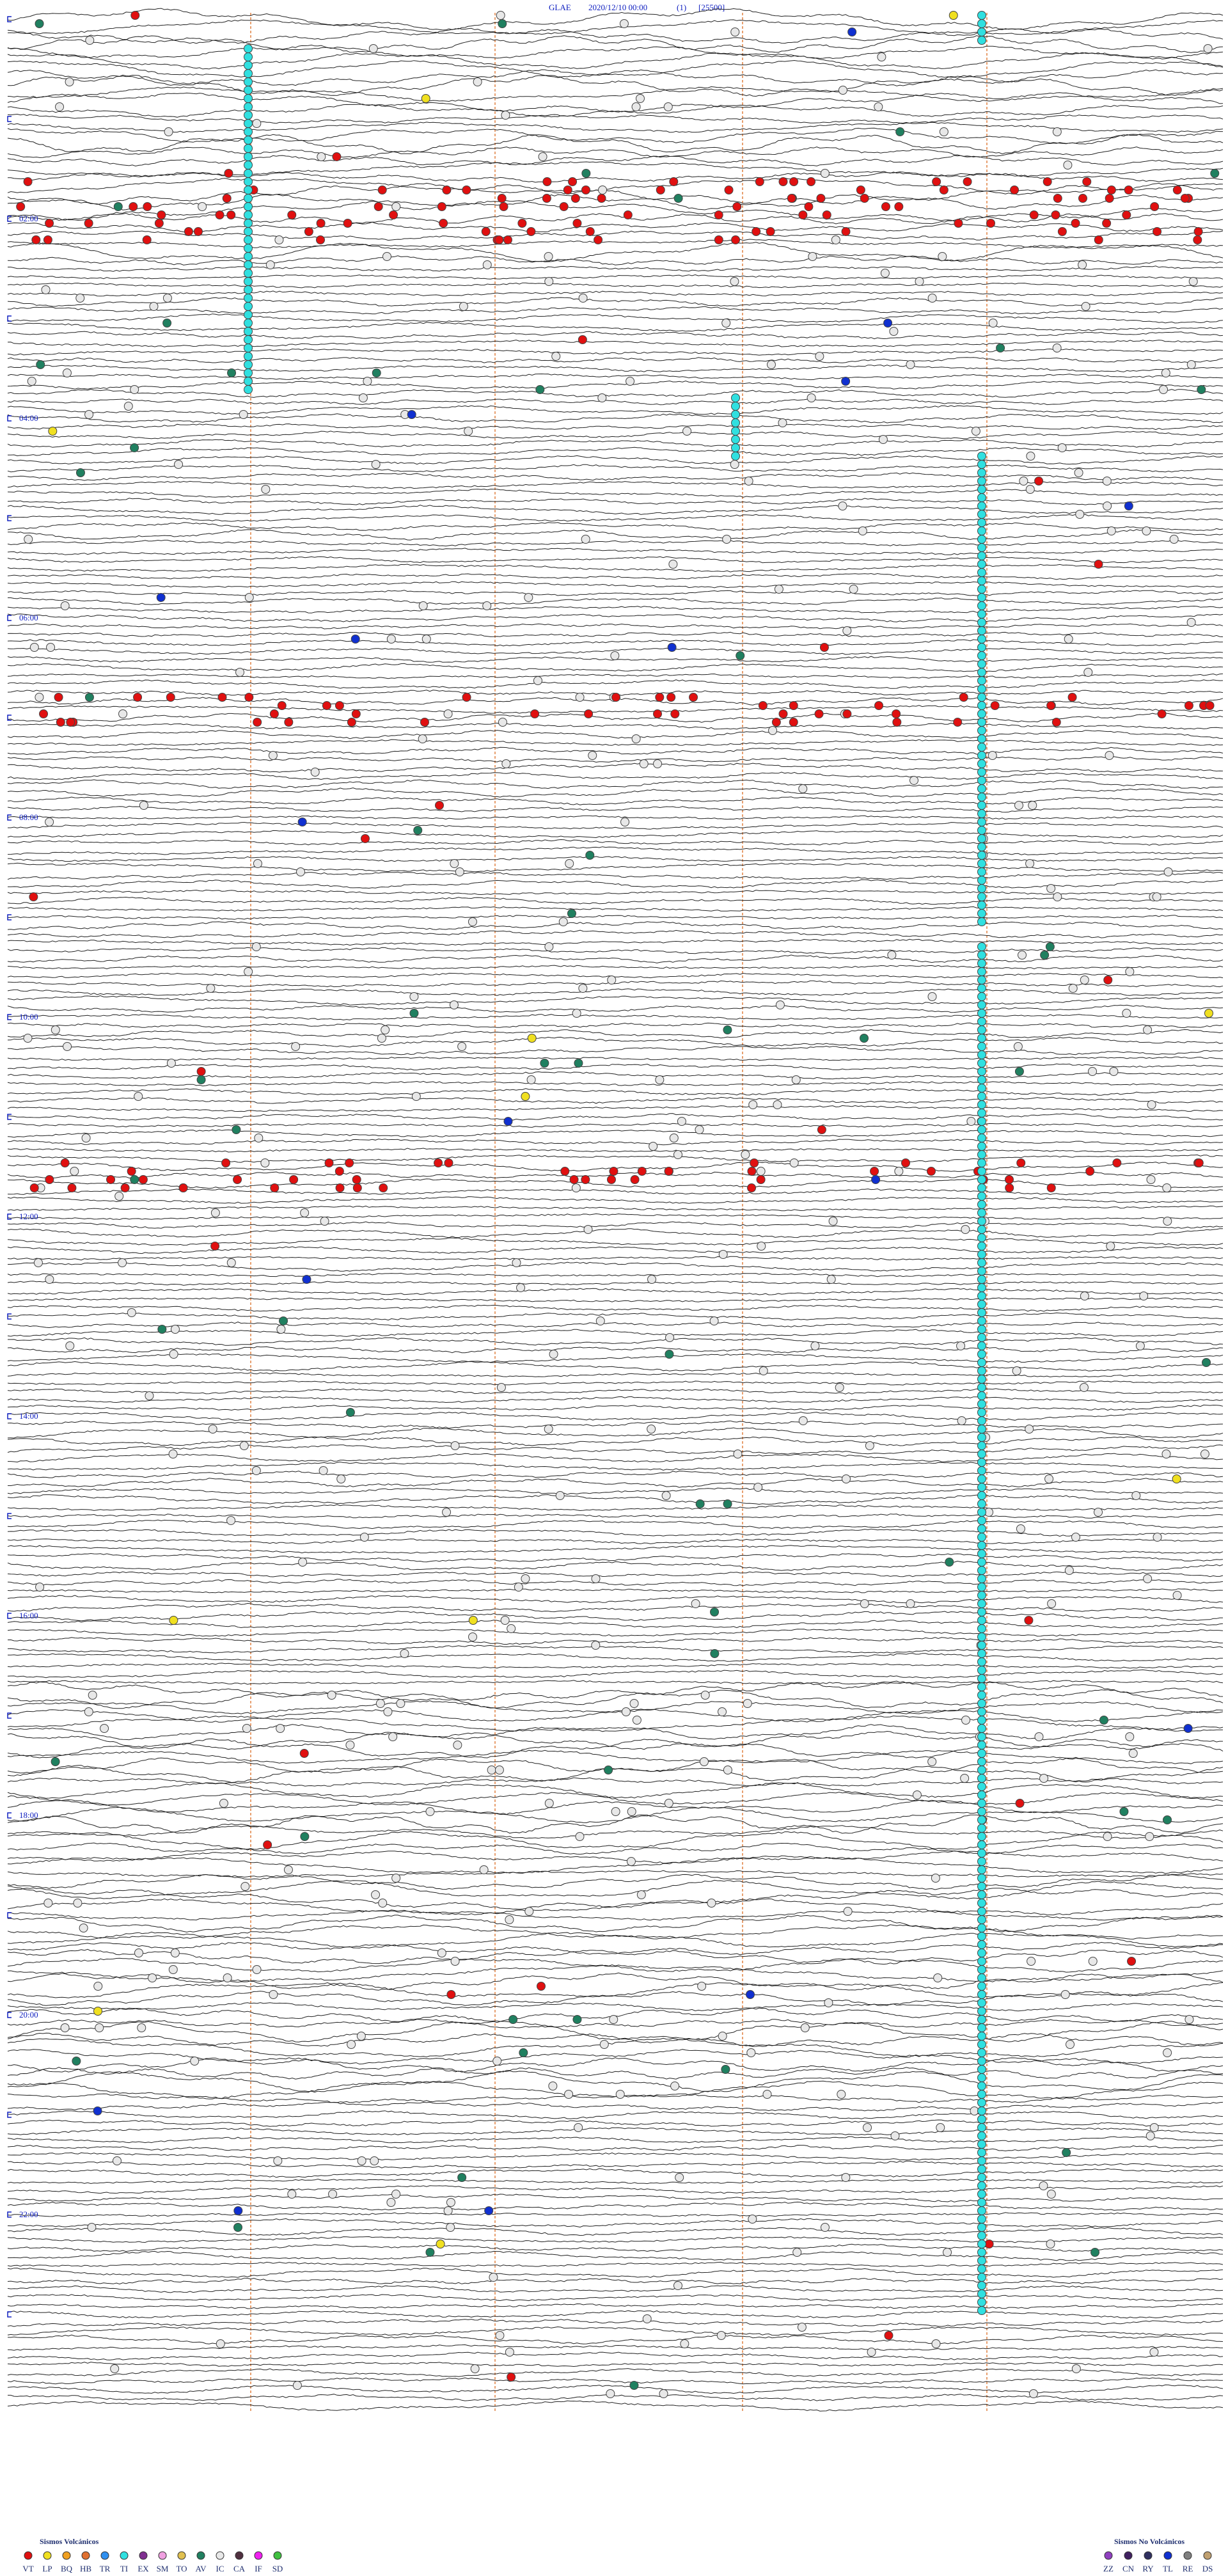  I want to click on legend-code: LP, so click(47, 2568).